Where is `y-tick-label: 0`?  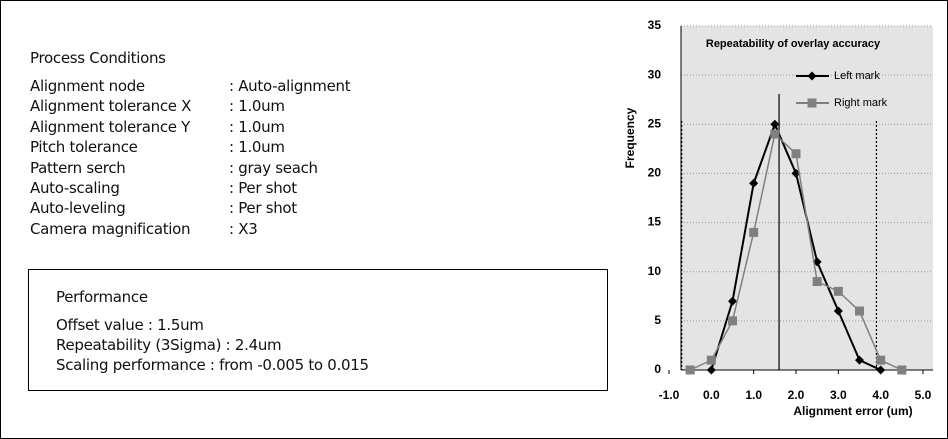
y-tick-label: 0 is located at coordinates (657, 369).